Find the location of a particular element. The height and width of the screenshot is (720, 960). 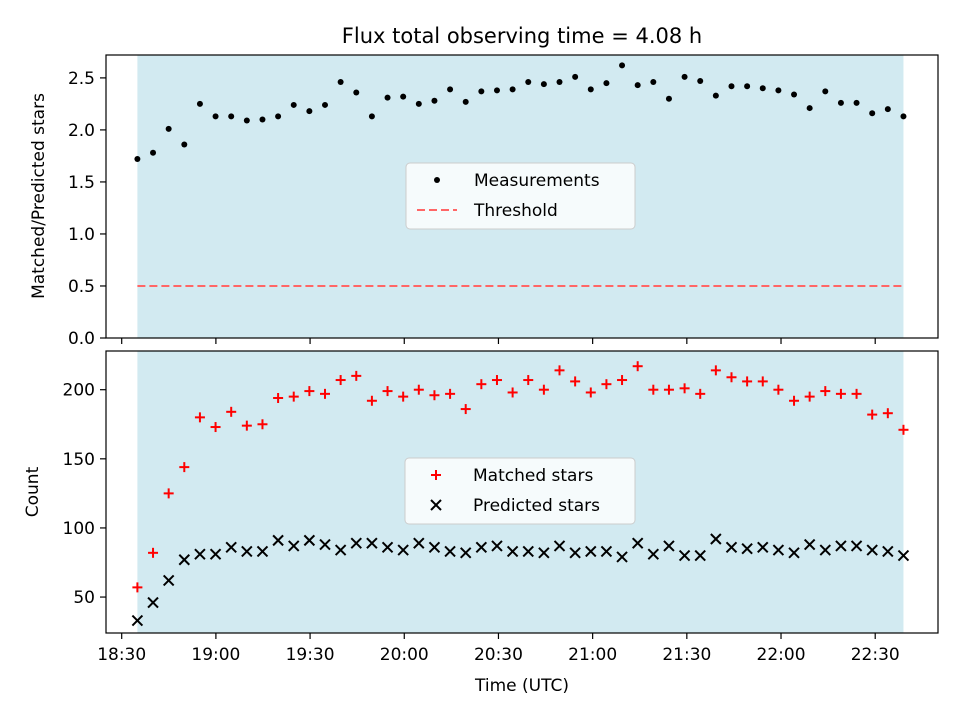

legend-marker-x is located at coordinates (436, 505).